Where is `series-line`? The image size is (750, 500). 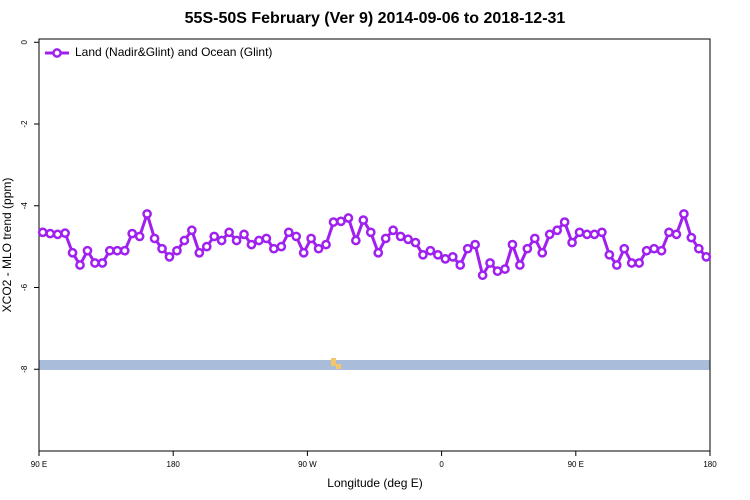 series-line is located at coordinates (375, 244).